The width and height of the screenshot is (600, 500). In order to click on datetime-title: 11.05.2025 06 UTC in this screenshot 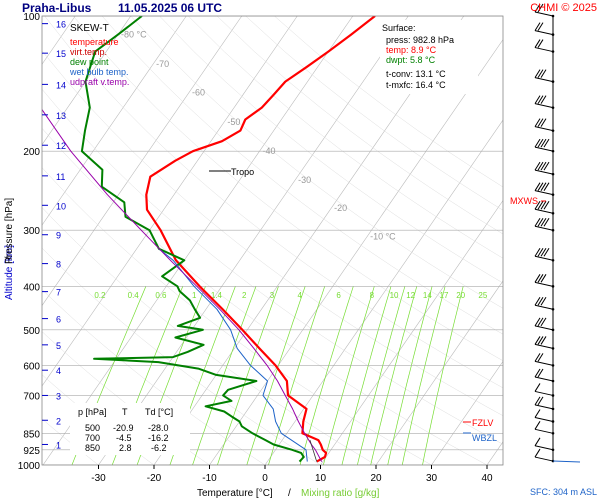, I will do `click(170, 8)`.